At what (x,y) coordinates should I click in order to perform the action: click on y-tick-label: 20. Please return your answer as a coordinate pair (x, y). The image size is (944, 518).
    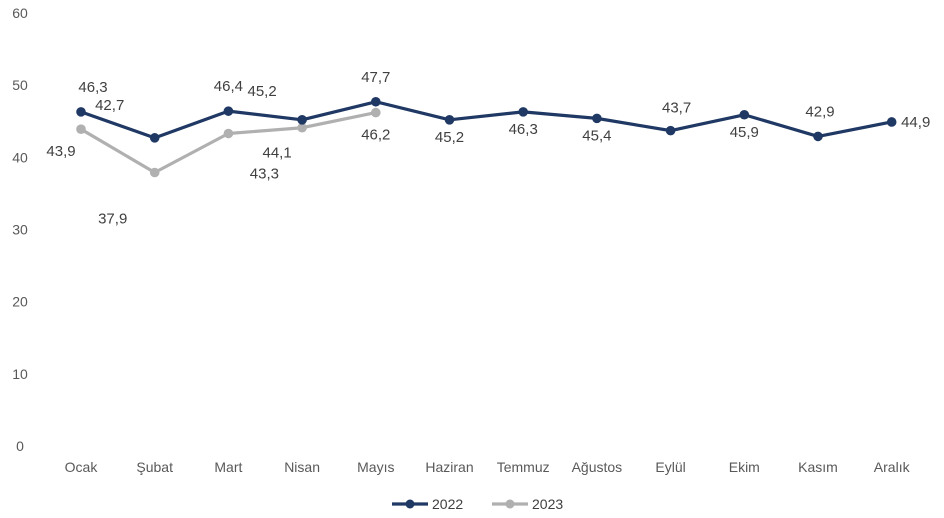
    Looking at the image, I should click on (20, 302).